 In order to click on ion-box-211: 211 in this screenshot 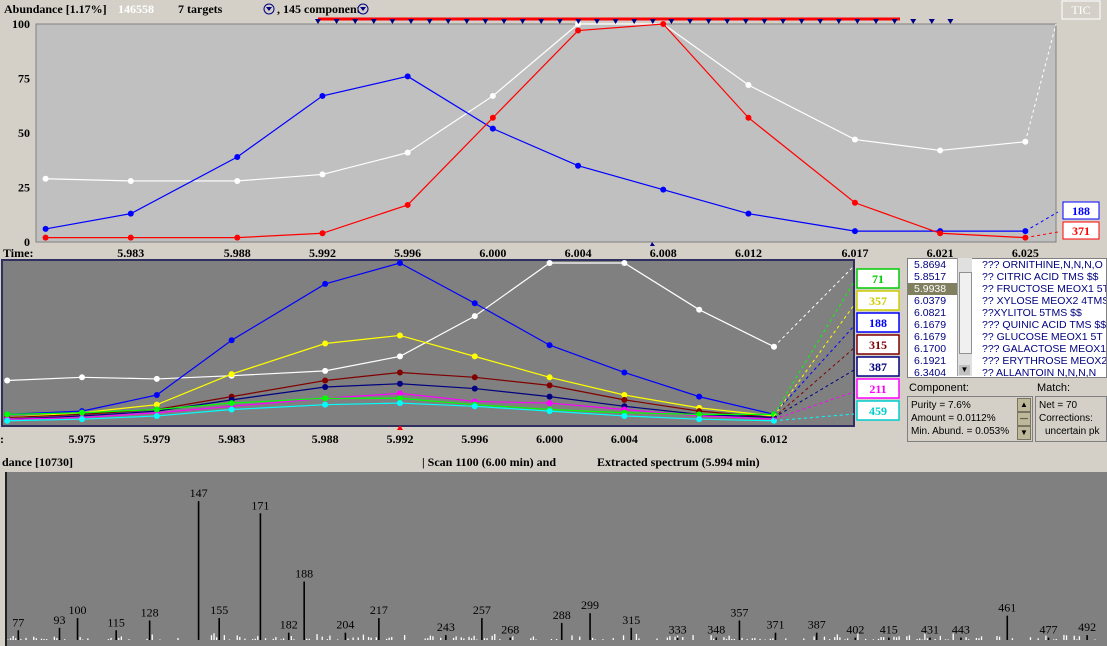, I will do `click(878, 388)`.